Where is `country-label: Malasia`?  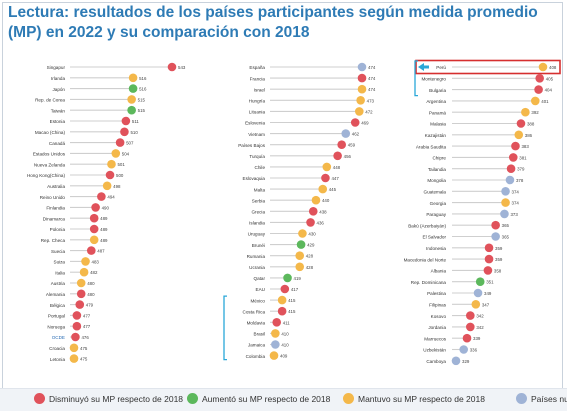
country-label: Malasia is located at coordinates (438, 124).